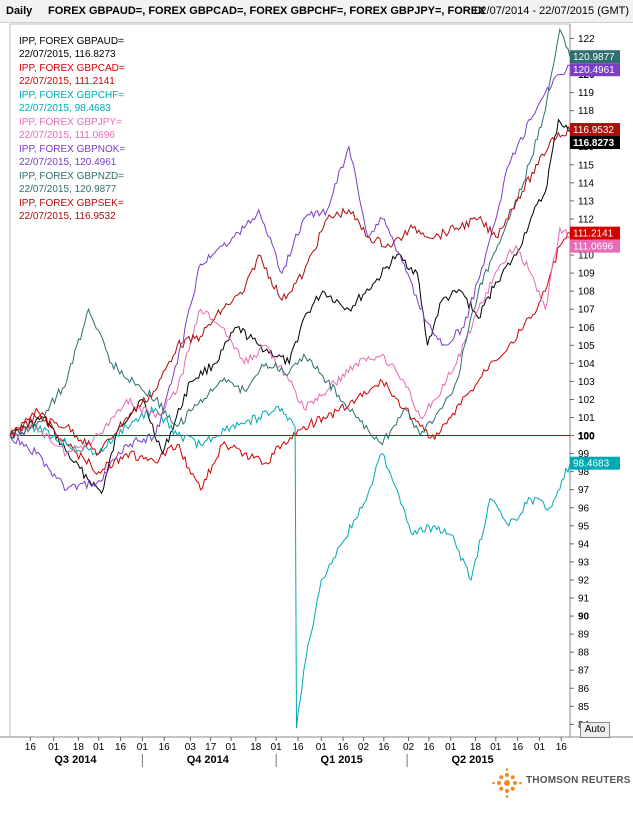 The height and width of the screenshot is (817, 633). What do you see at coordinates (586, 201) in the screenshot?
I see `y-tick-label: 113` at bounding box center [586, 201].